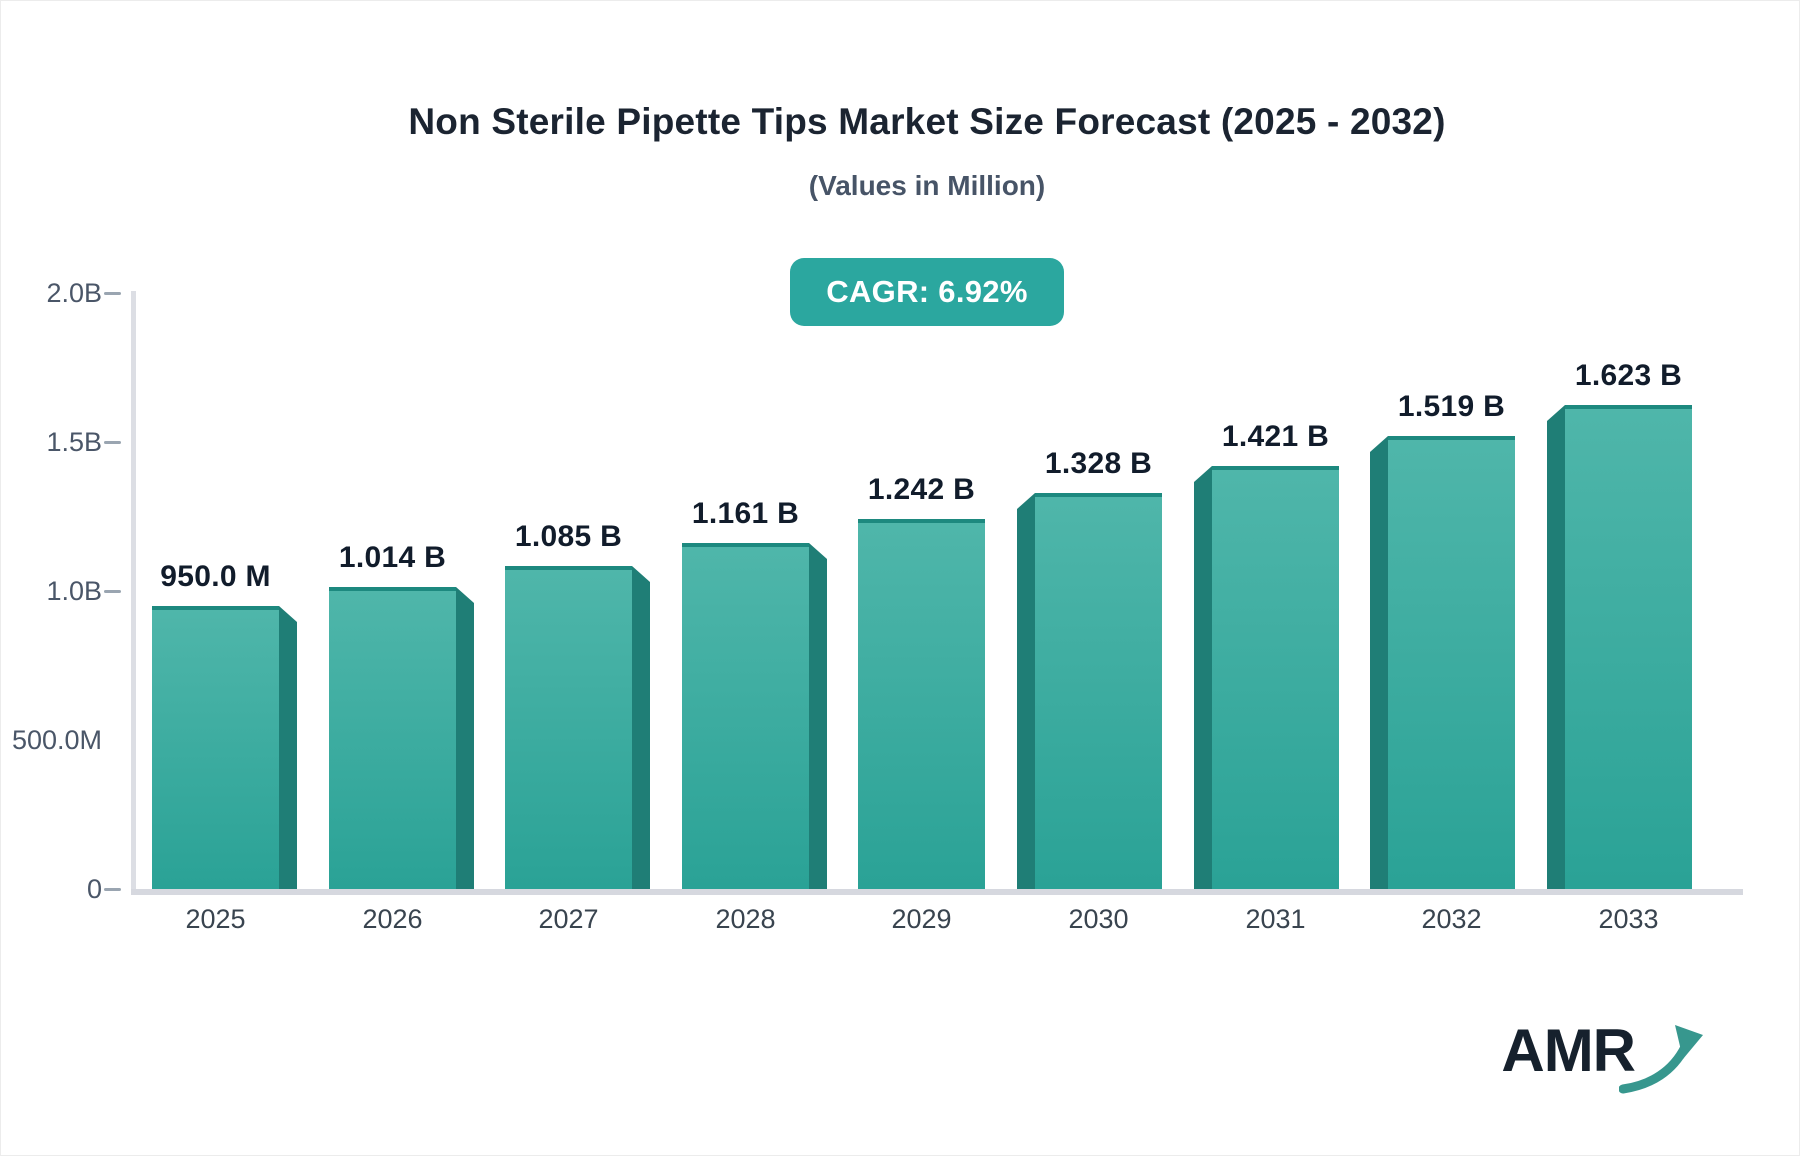 The width and height of the screenshot is (1800, 1156). I want to click on y-axis-line, so click(133, 593).